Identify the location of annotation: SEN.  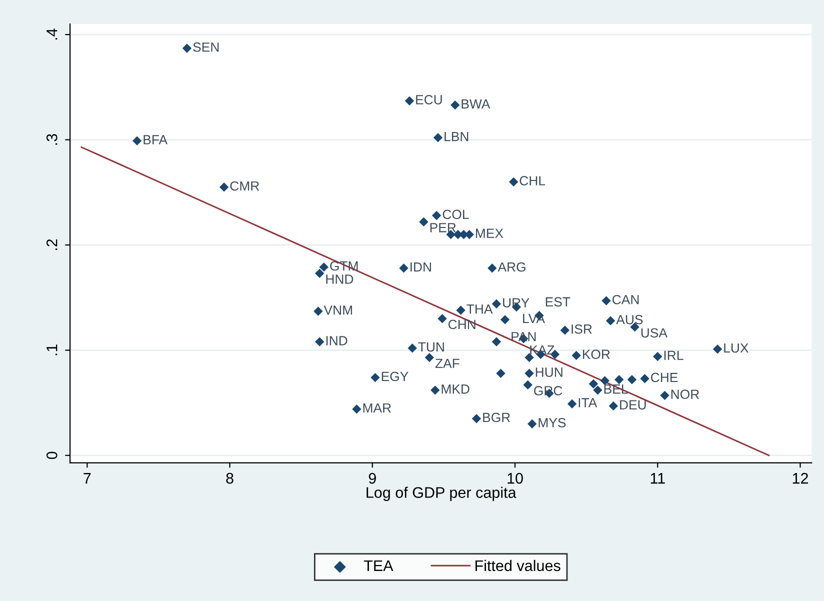
(206, 47).